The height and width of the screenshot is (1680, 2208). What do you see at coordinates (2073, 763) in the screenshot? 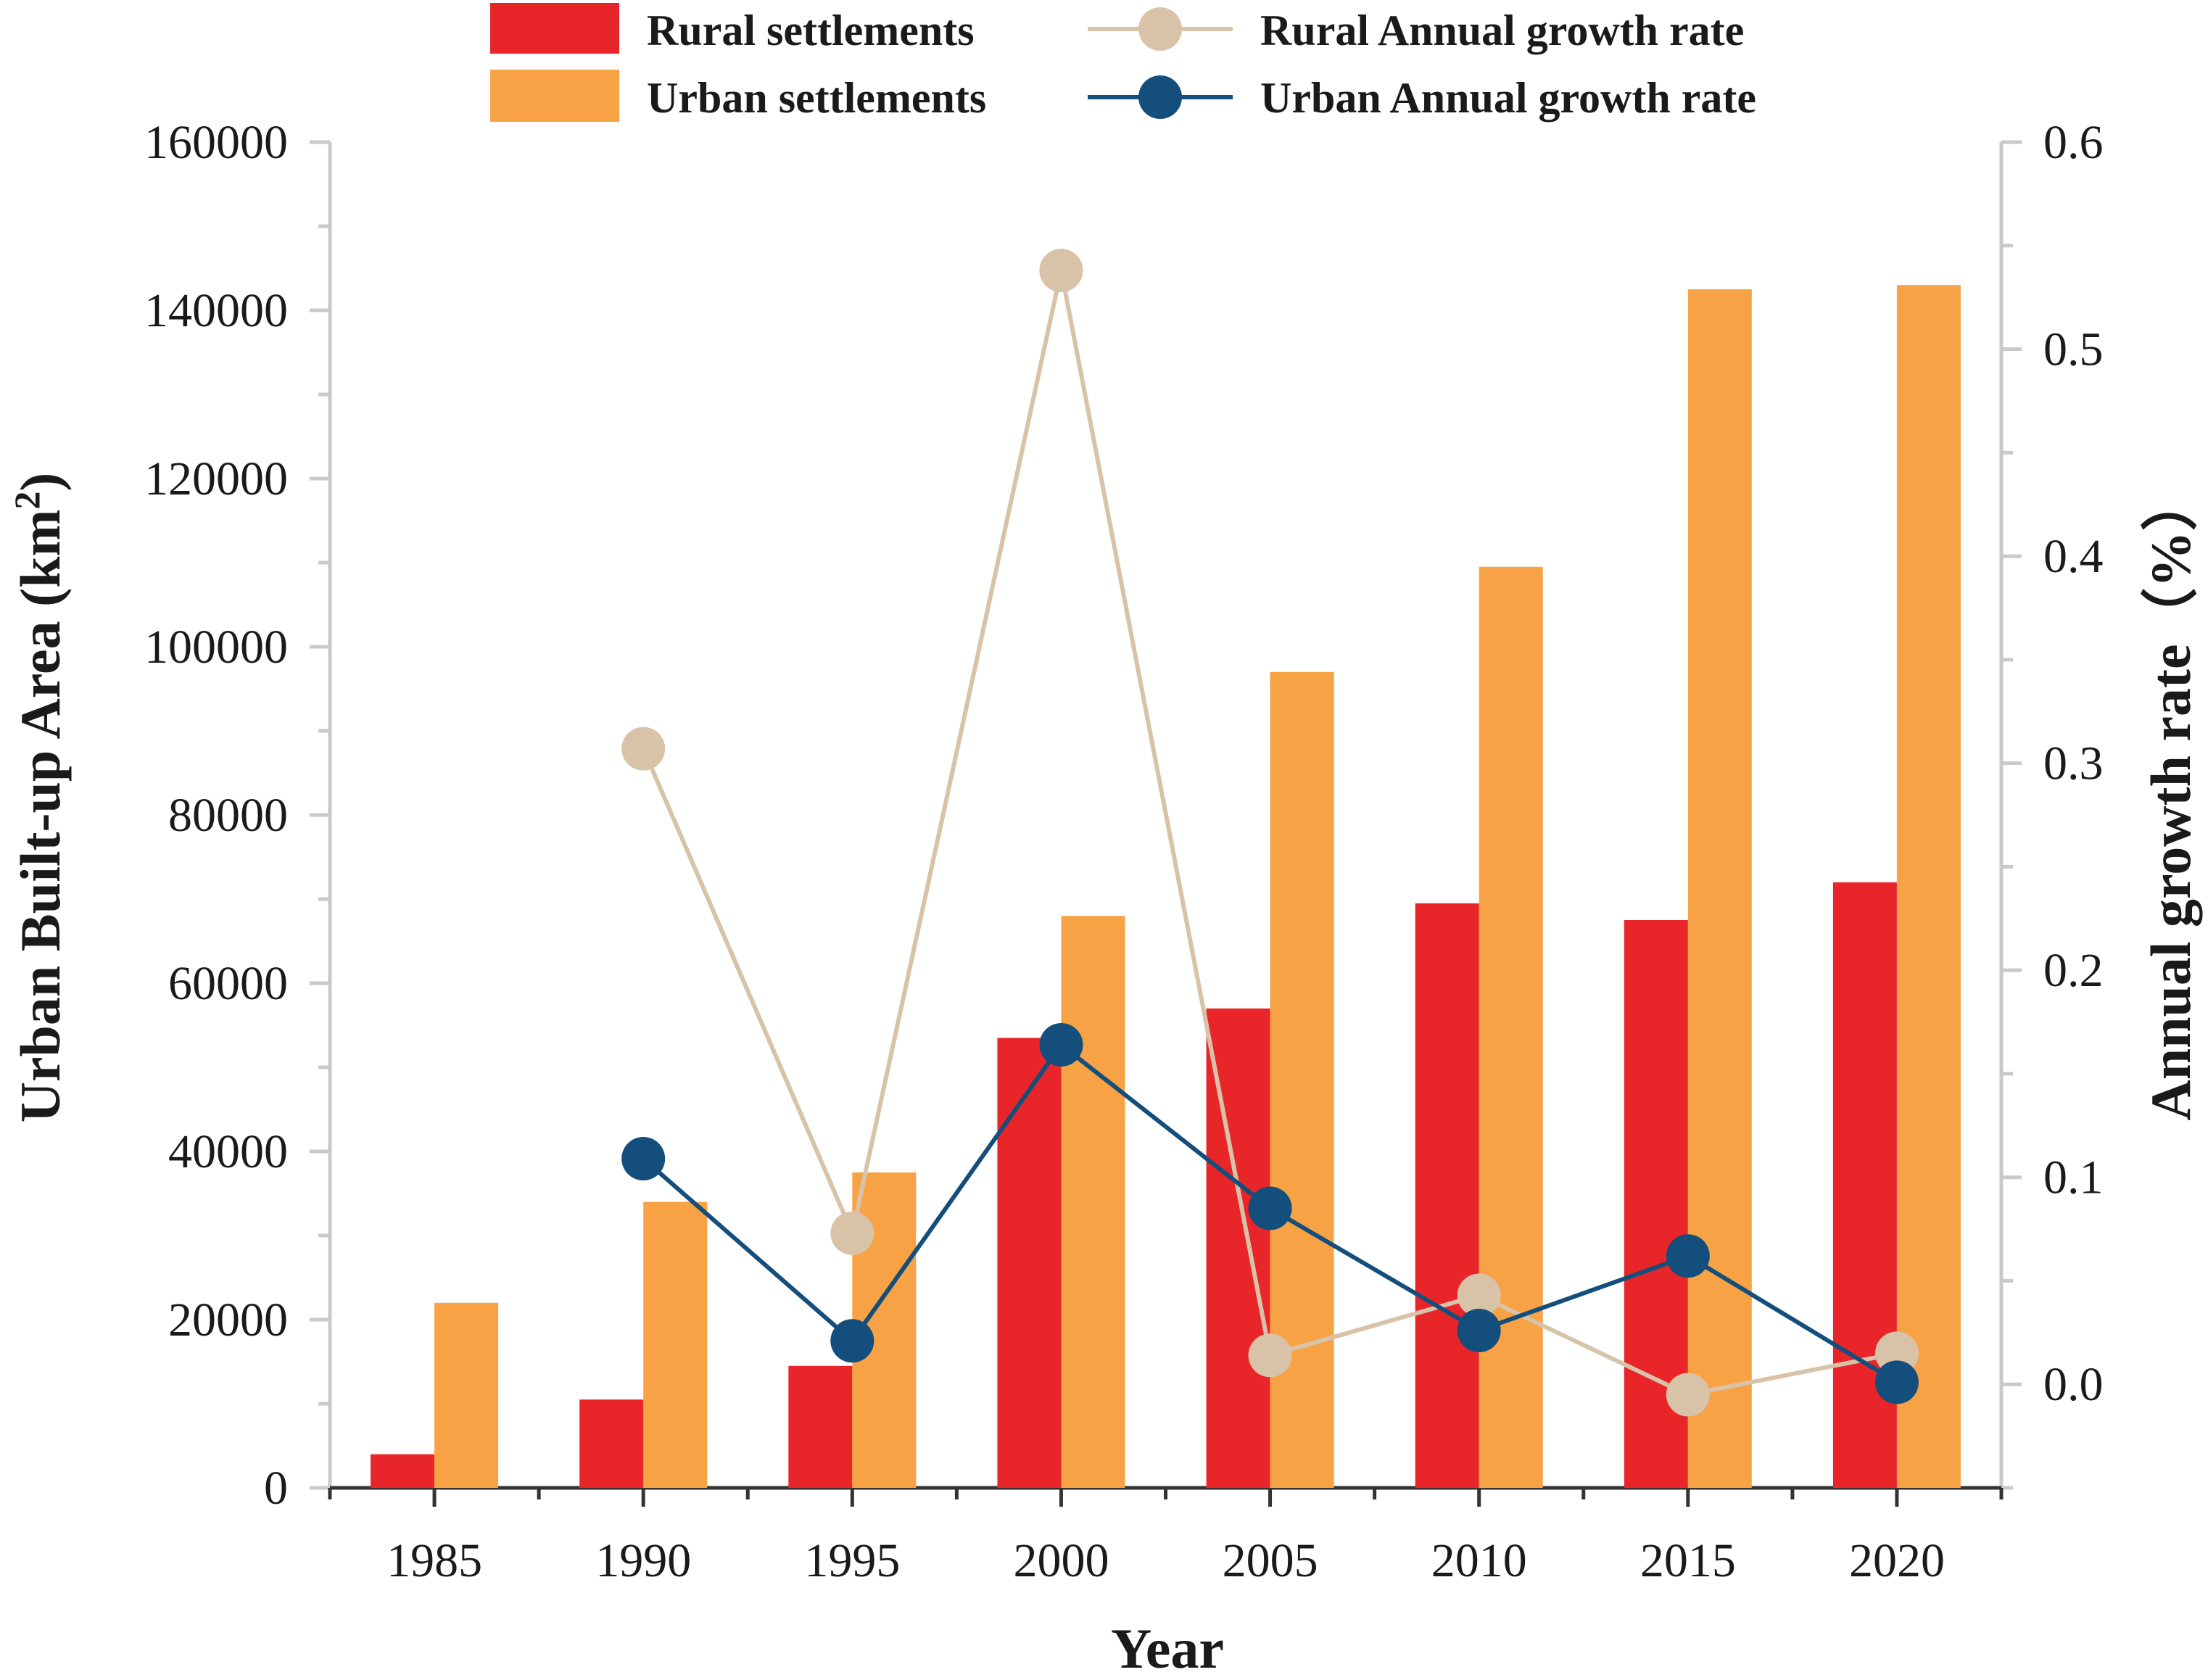
I see `y-right-tick-label: 0.3` at bounding box center [2073, 763].